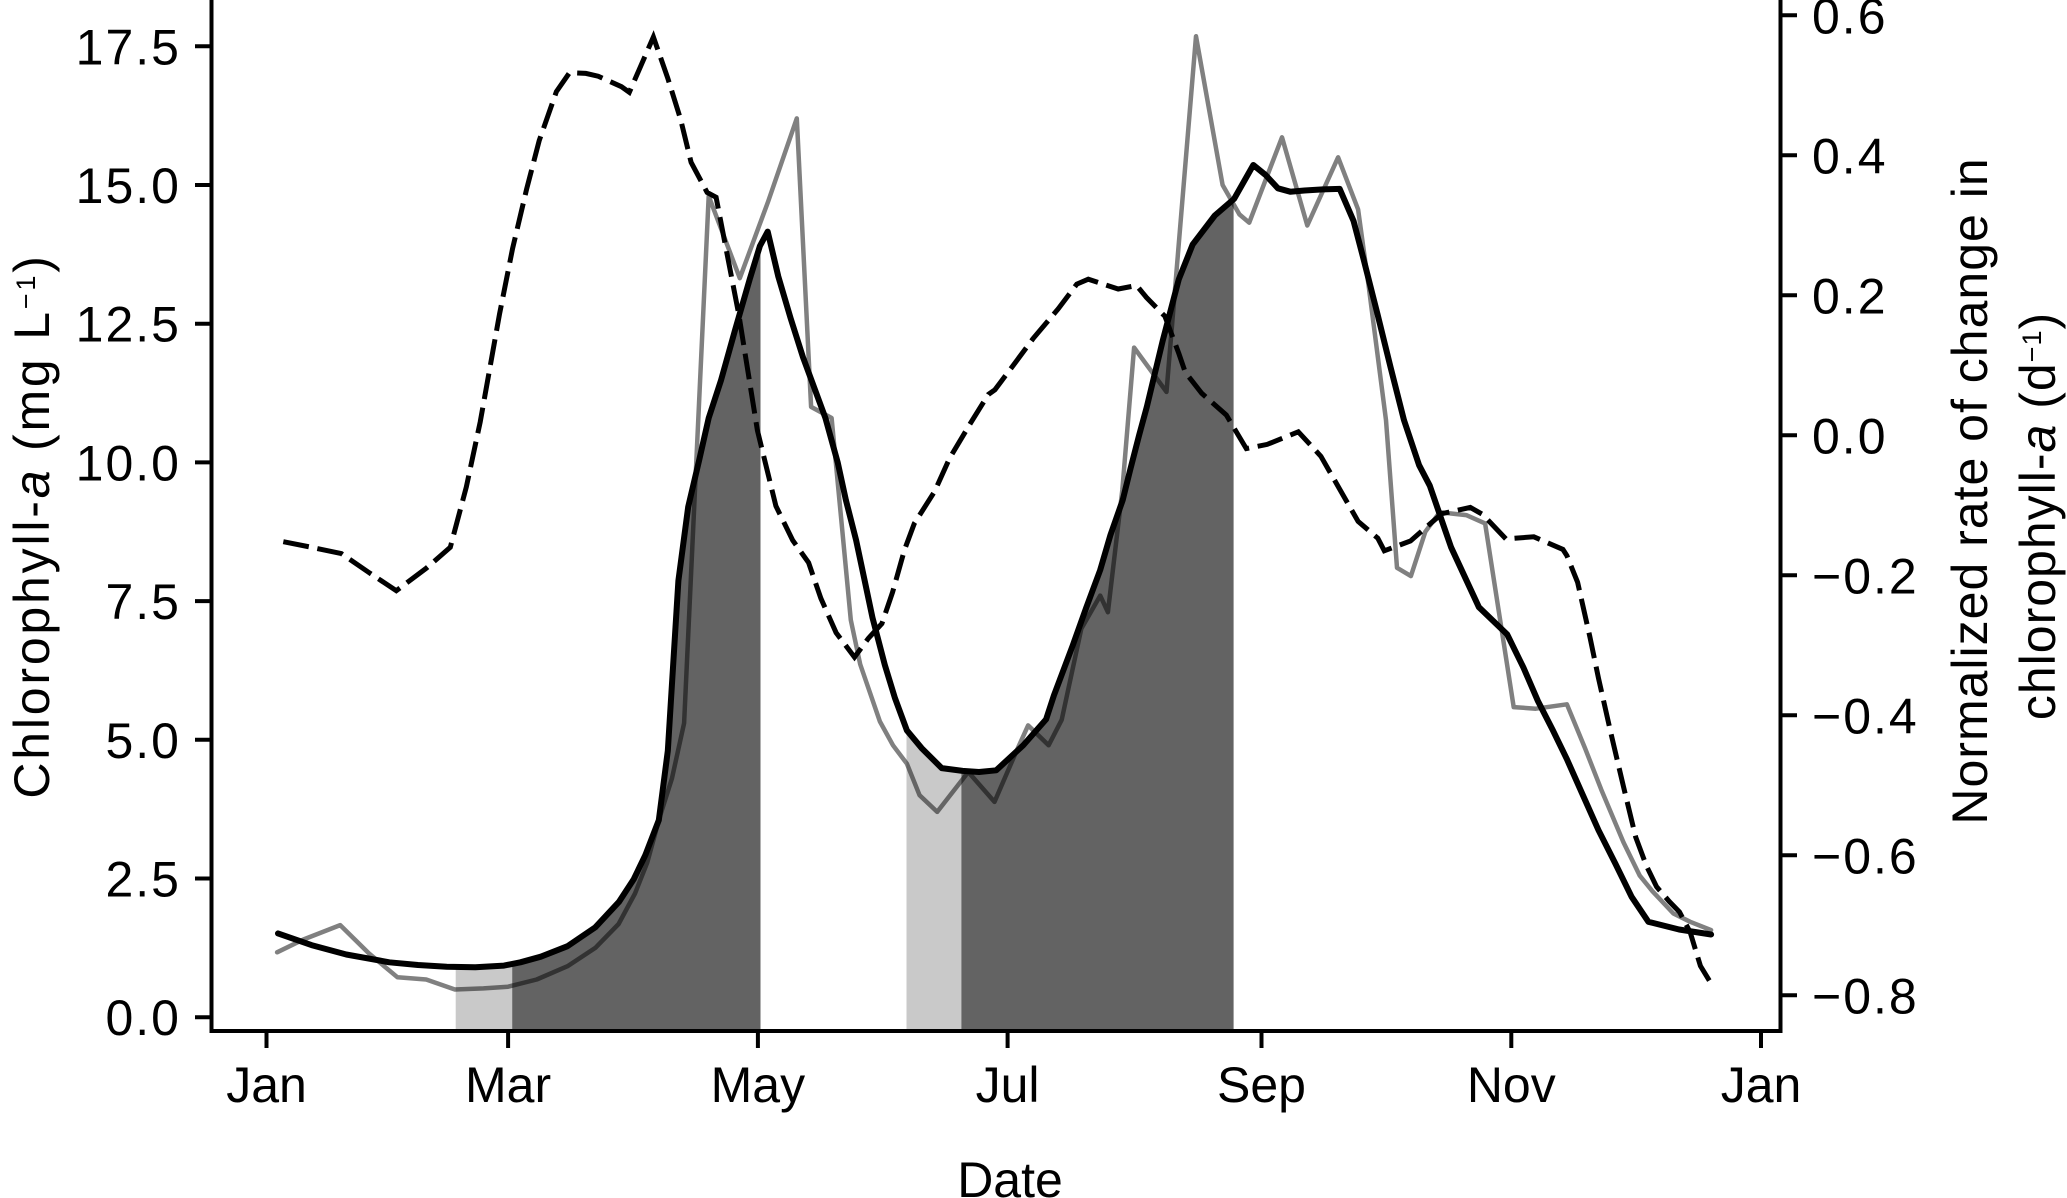 The height and width of the screenshot is (1198, 2067). What do you see at coordinates (508, 1085) in the screenshot?
I see `svg-text: Mar` at bounding box center [508, 1085].